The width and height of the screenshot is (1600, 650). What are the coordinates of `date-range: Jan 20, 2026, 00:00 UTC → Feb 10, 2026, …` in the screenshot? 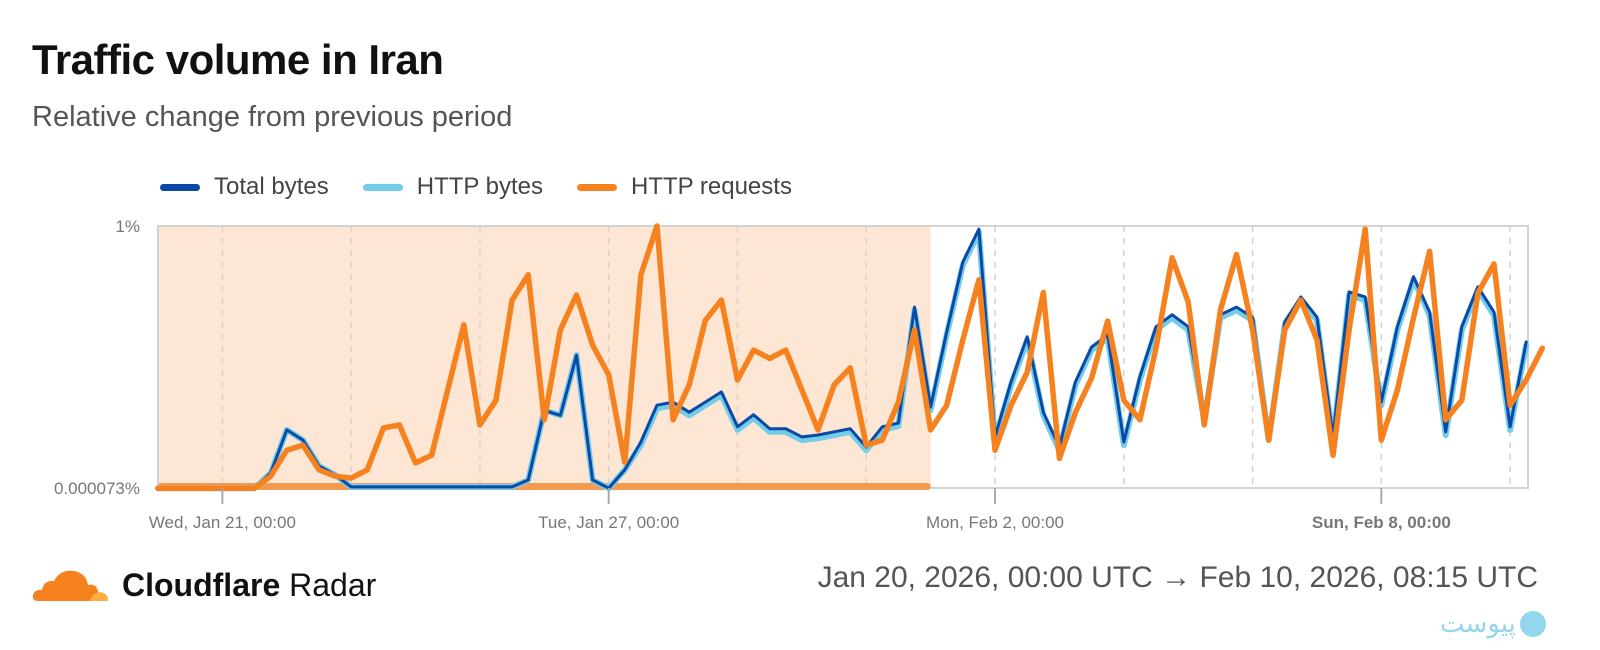 It's located at (1177, 577).